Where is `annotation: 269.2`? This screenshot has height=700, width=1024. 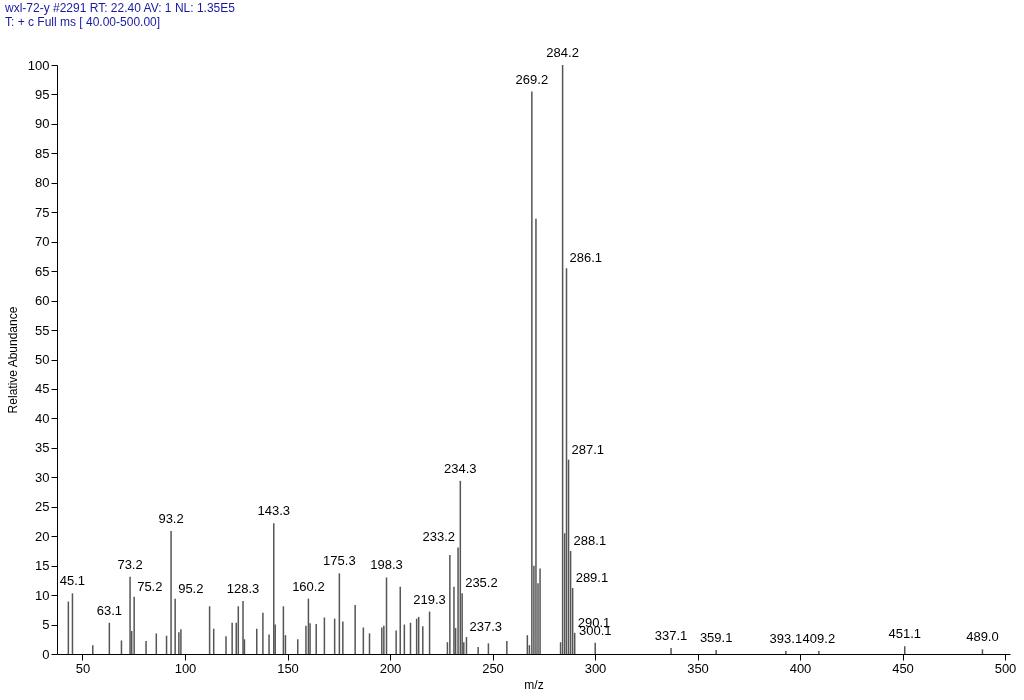
annotation: 269.2 is located at coordinates (532, 79).